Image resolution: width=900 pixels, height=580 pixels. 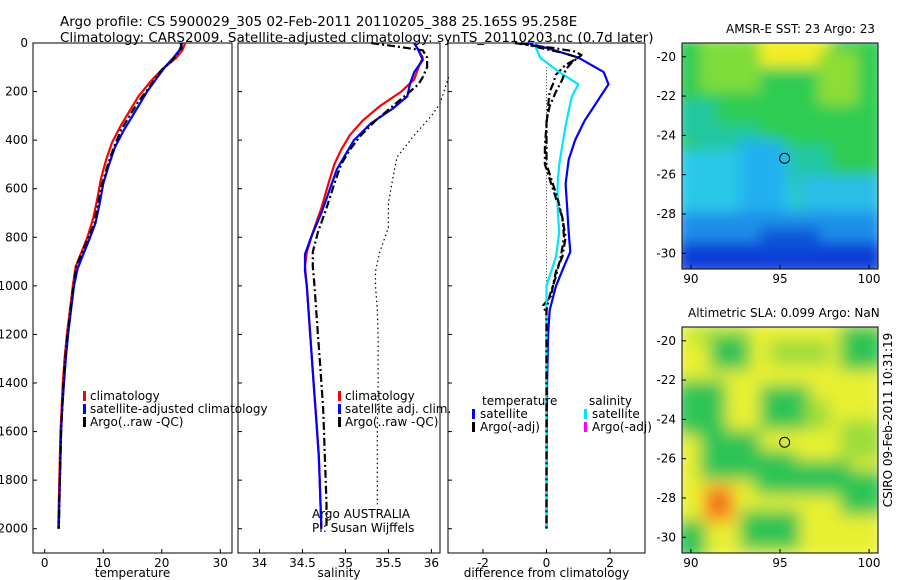 I want to click on legend-group-1-label-1: Argo(-adj), so click(x=622, y=427).